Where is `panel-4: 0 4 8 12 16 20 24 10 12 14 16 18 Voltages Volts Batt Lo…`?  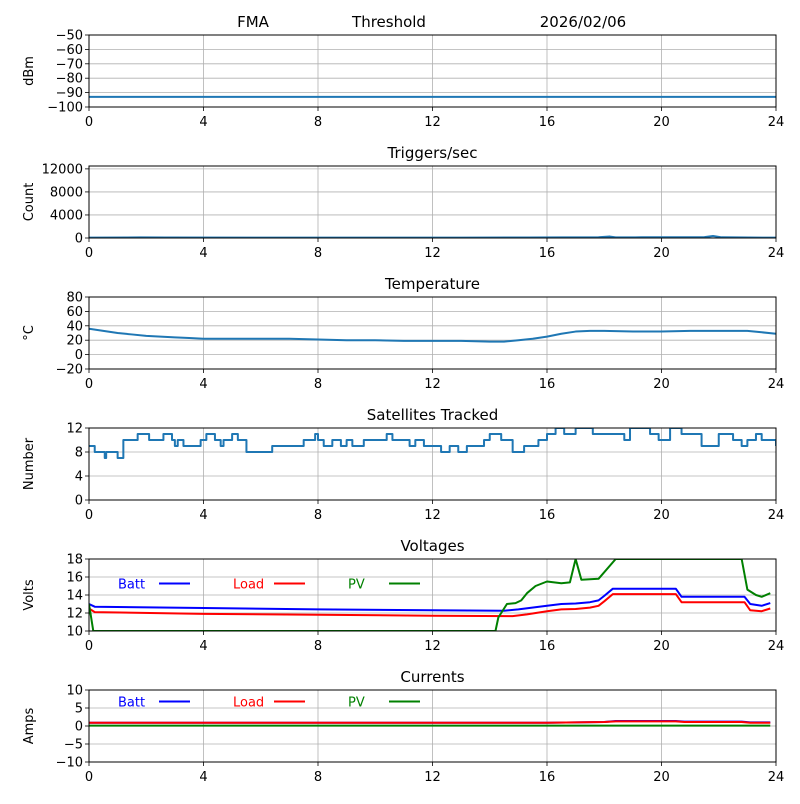
panel-4: 0 4 8 12 16 20 24 10 12 14 16 18 Voltages Volts Batt Lo… is located at coordinates (403, 595).